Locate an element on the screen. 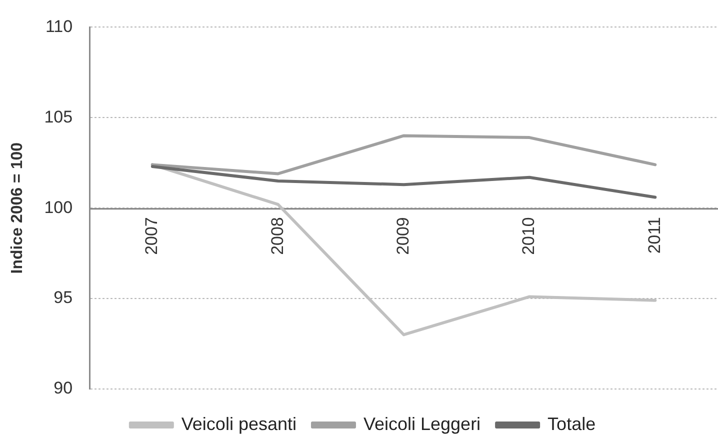  legend-label: Veicoli Leggeri is located at coordinates (422, 424).